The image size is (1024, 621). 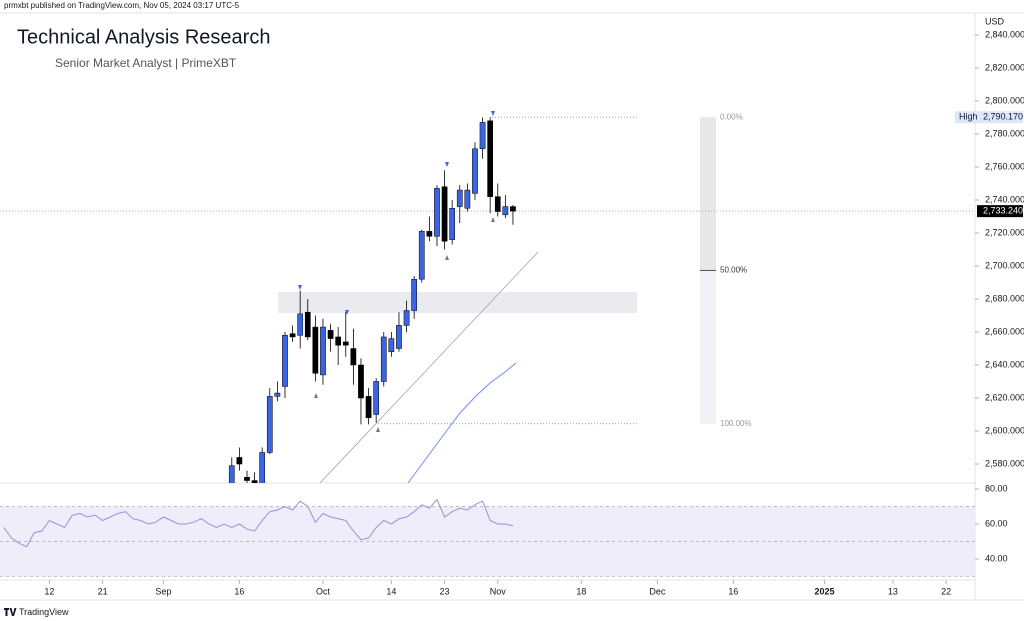 I want to click on moving-average, so click(x=462, y=422).